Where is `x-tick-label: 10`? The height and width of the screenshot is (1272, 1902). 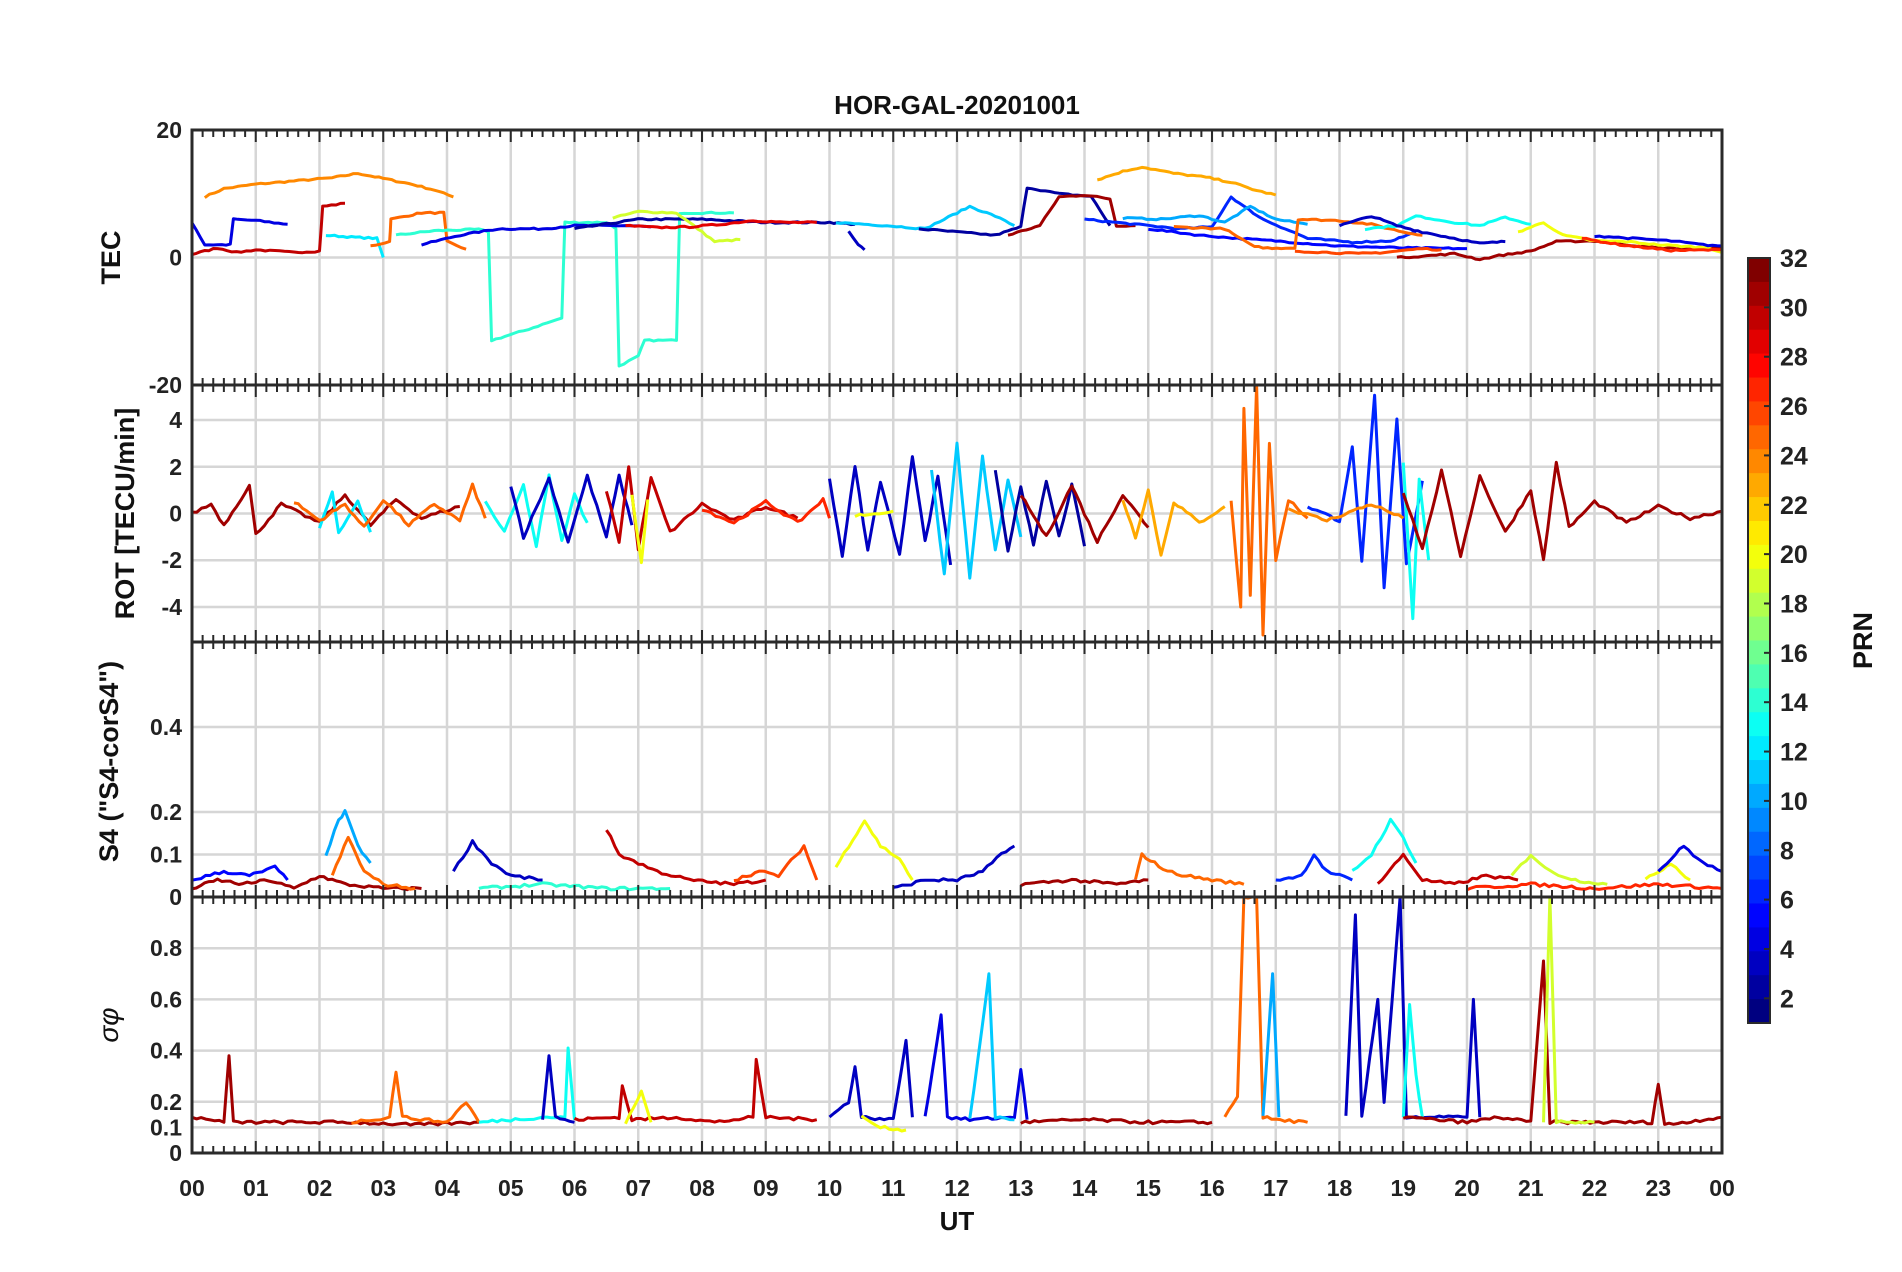 x-tick-label: 10 is located at coordinates (830, 1188).